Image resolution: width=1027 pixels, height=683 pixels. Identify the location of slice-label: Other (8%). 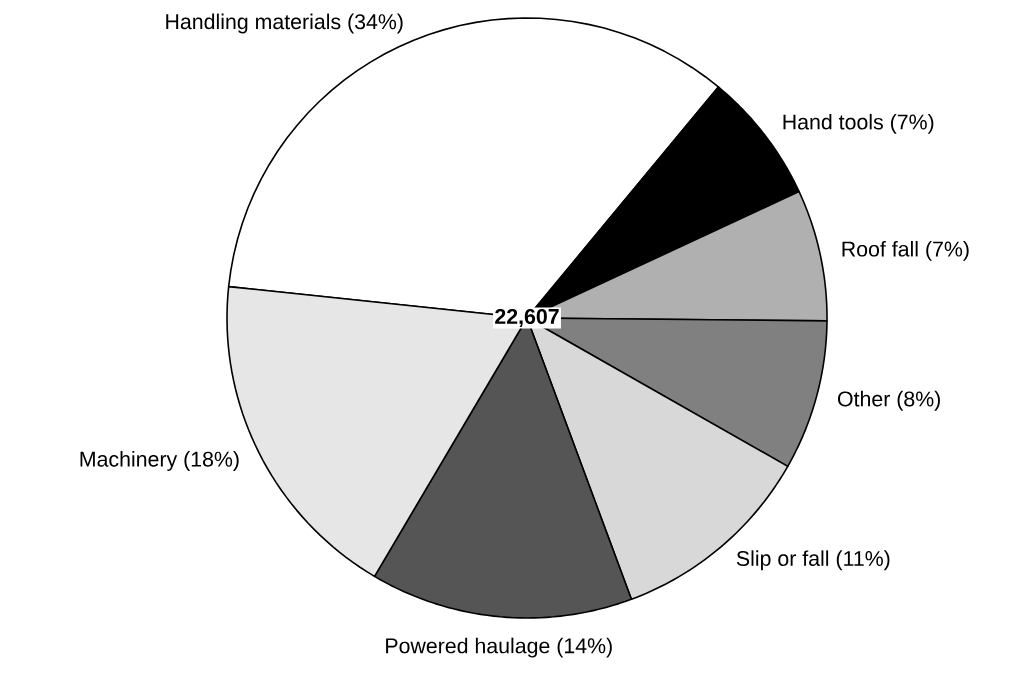
(888, 400).